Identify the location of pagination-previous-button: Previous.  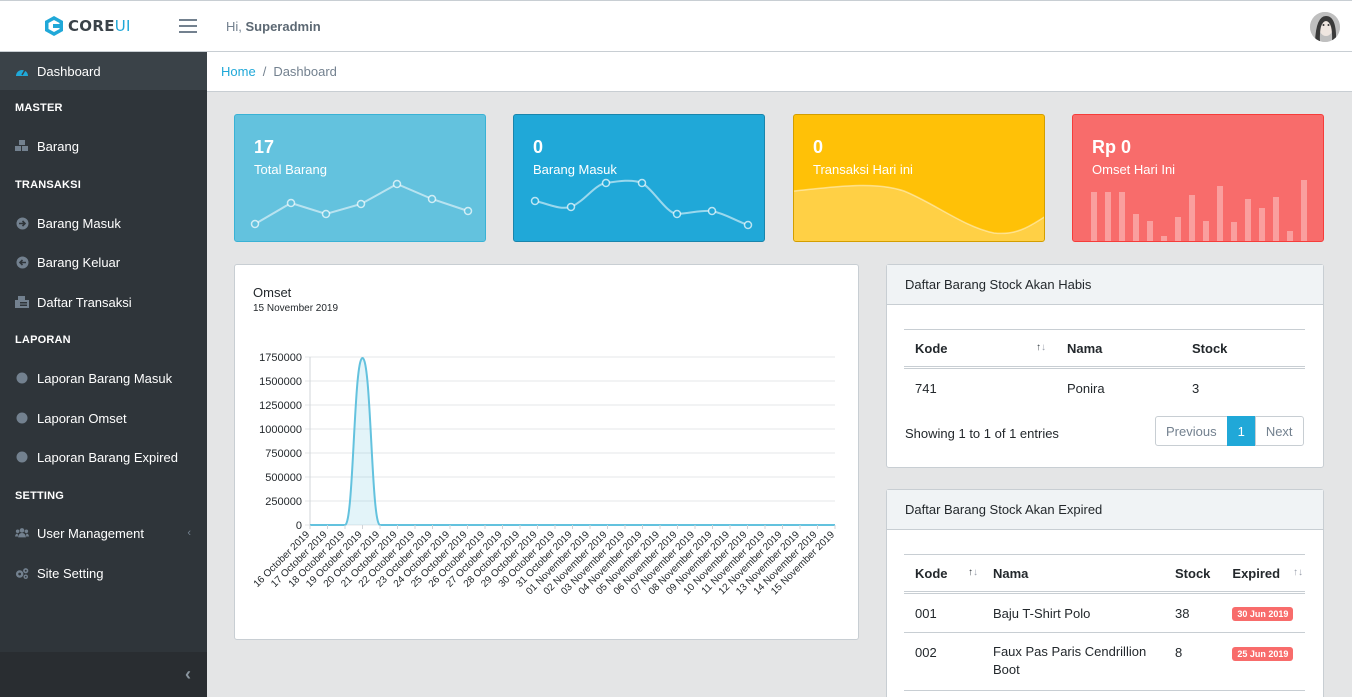
(1191, 431).